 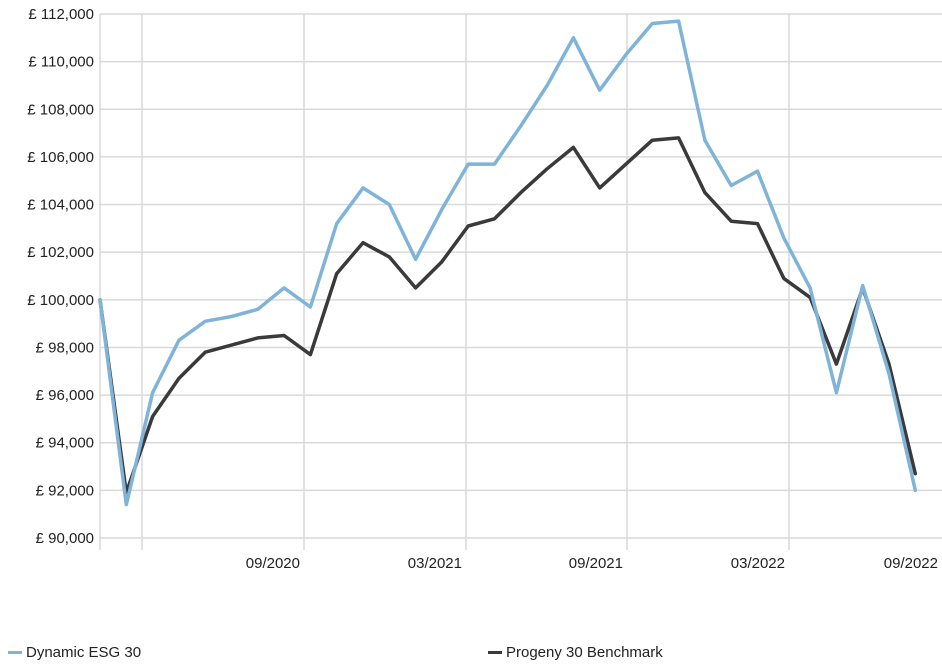 What do you see at coordinates (60, 157) in the screenshot?
I see `y-tick-label: £ 106,000` at bounding box center [60, 157].